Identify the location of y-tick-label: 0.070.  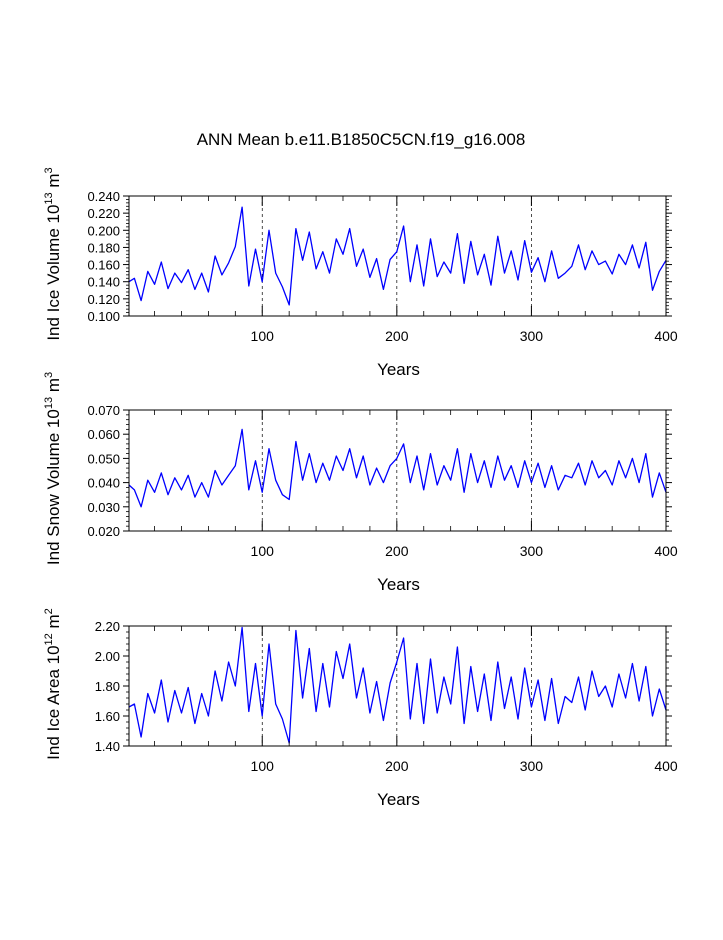
(103, 410).